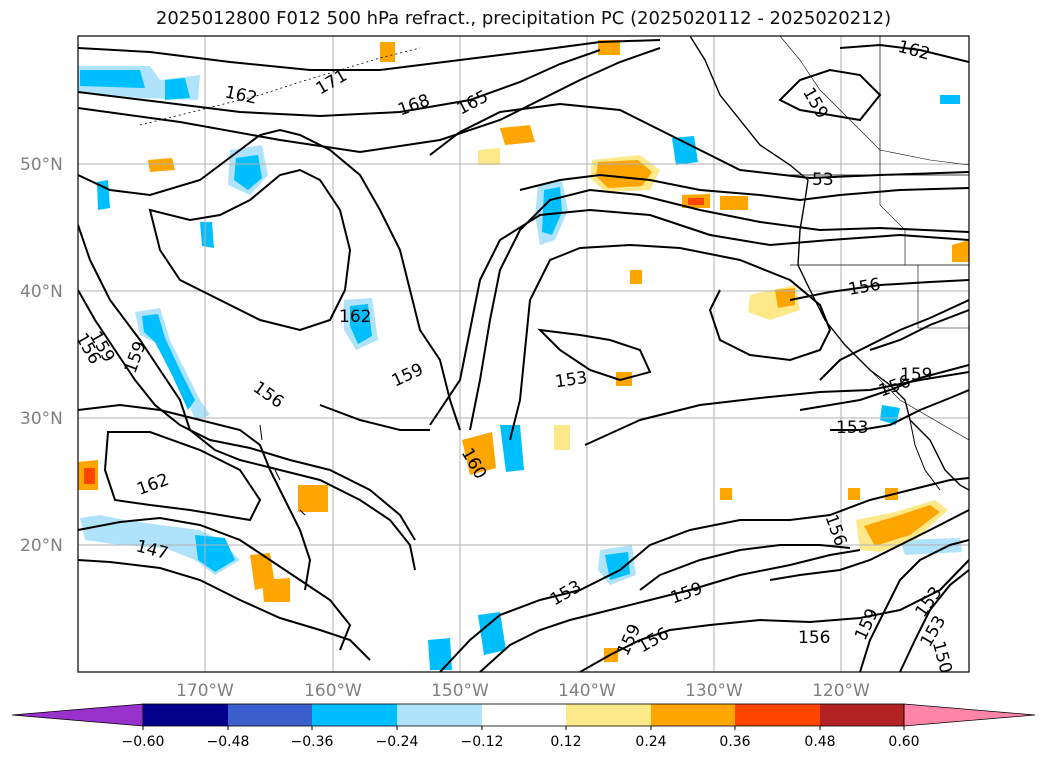  Describe the element at coordinates (312, 742) in the screenshot. I see `colorbar-tick-label: −0.36` at that location.